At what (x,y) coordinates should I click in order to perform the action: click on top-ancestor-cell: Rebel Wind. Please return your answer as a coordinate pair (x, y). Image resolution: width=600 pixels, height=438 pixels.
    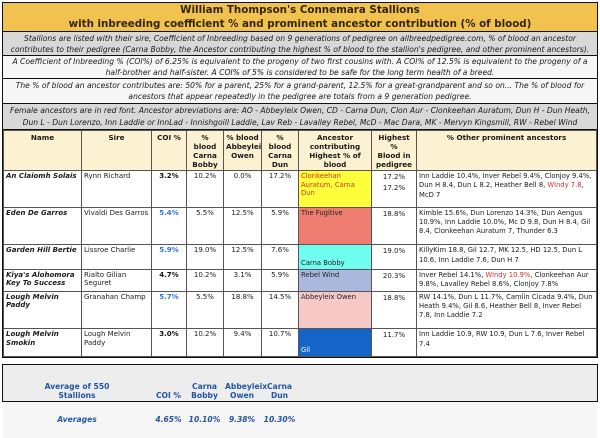
    Looking at the image, I should click on (335, 280).